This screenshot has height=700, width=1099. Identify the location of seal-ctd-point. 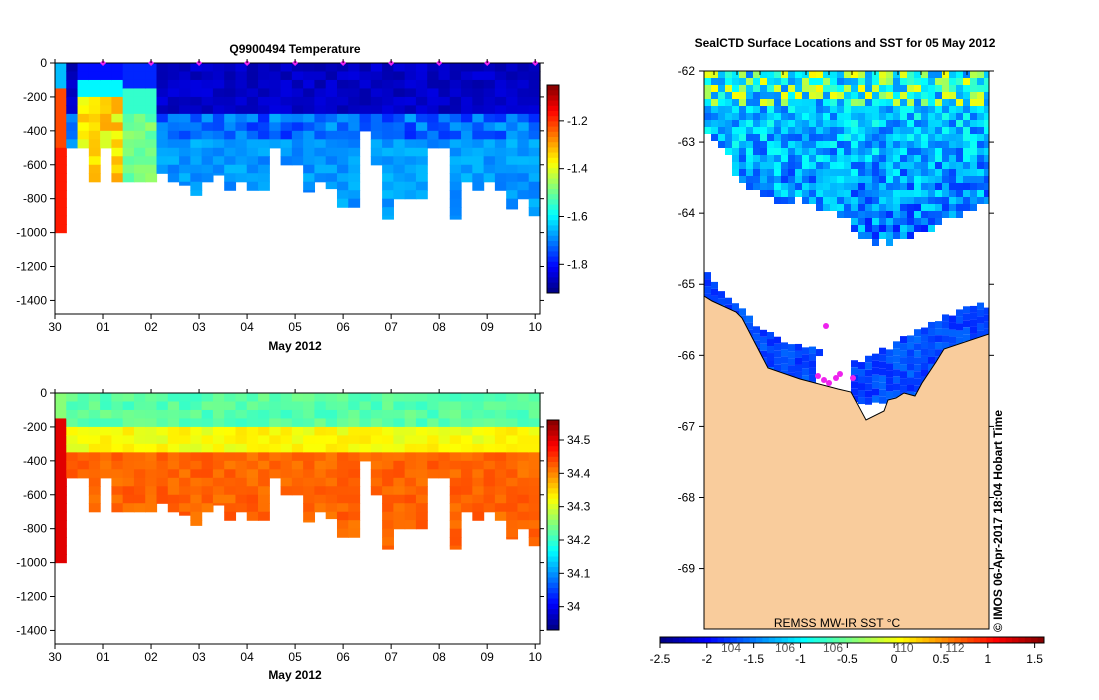
(840, 374).